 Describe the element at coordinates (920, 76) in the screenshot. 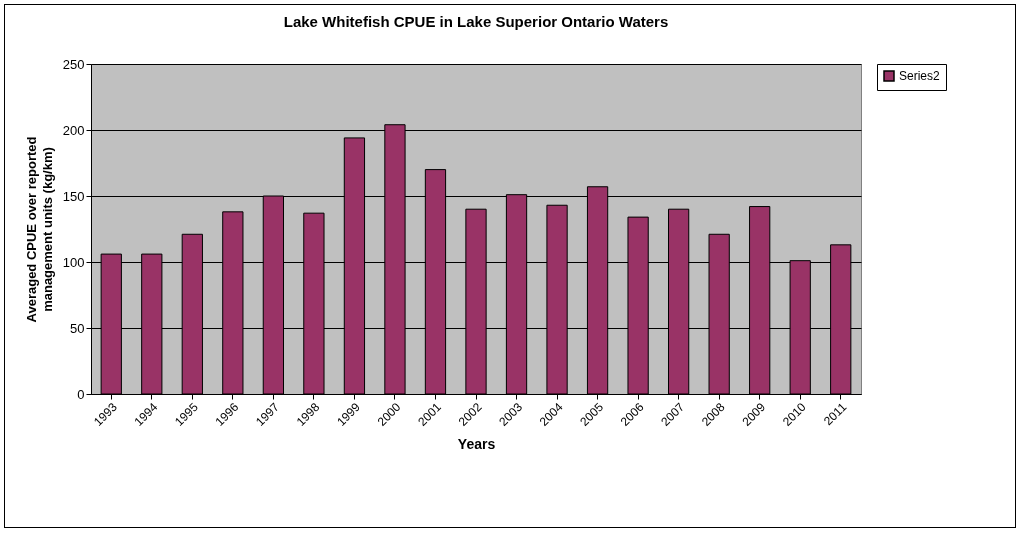

I see `legend-label: Series2` at that location.